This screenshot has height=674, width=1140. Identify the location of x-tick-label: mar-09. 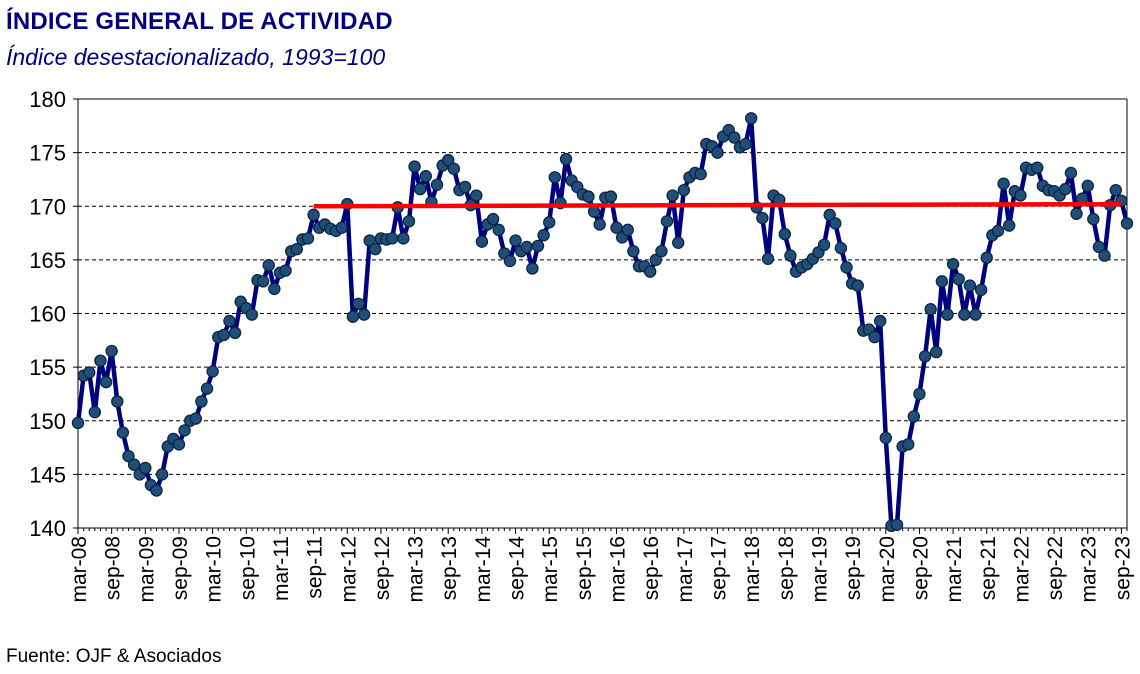
(146, 569).